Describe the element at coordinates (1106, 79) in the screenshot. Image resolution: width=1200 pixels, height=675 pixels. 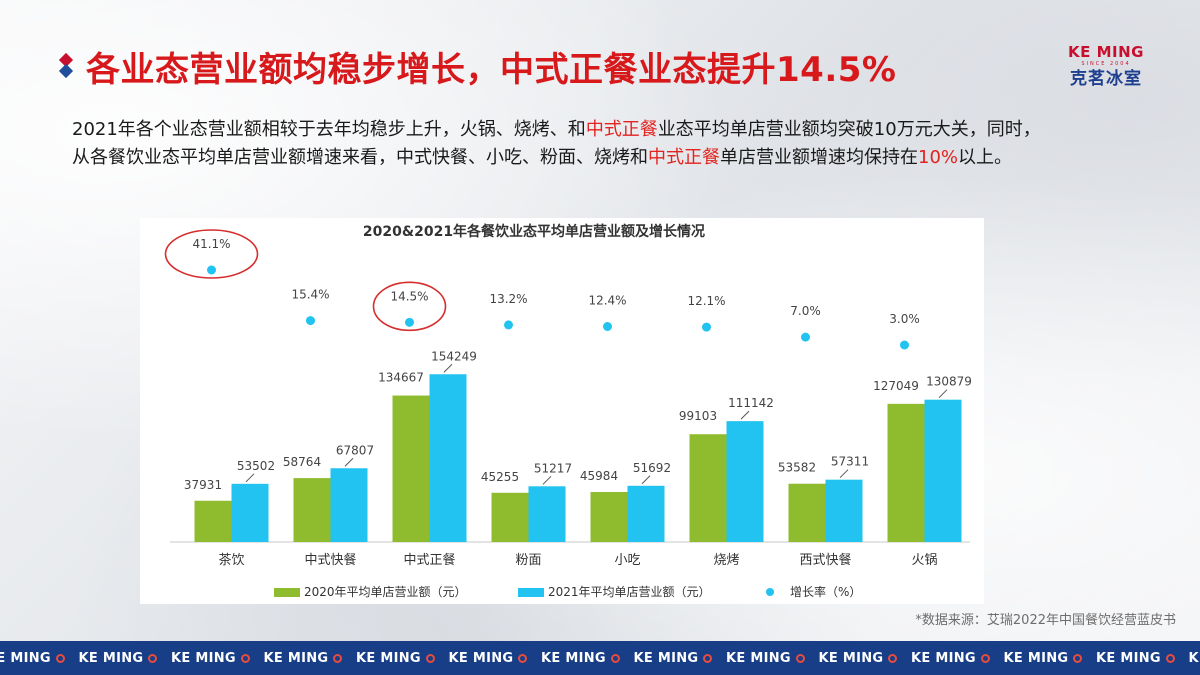
I see `logo-chinese: 克茗冰室` at that location.